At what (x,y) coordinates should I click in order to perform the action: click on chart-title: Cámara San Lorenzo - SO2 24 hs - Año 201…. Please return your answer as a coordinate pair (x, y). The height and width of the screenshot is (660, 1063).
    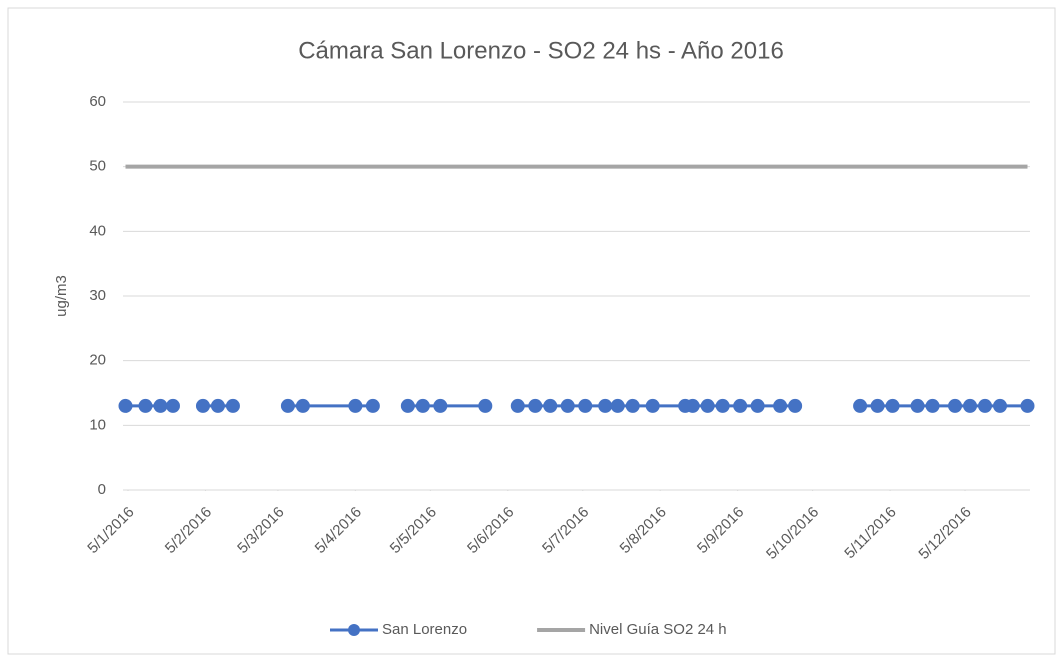
    Looking at the image, I should click on (541, 50).